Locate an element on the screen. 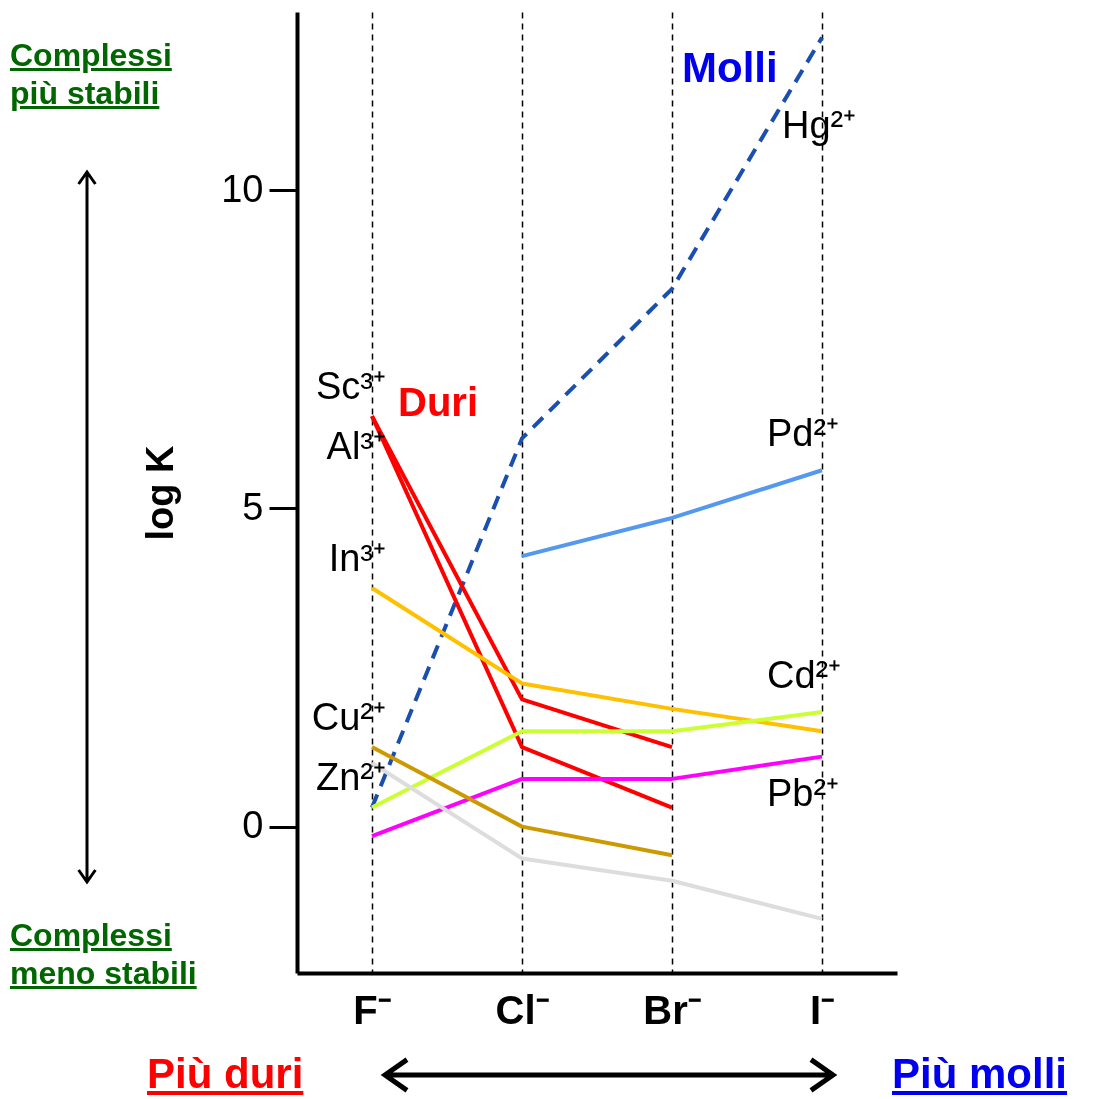 The image size is (1093, 1099). x-tick-label: Br⁻ is located at coordinates (672, 1009).